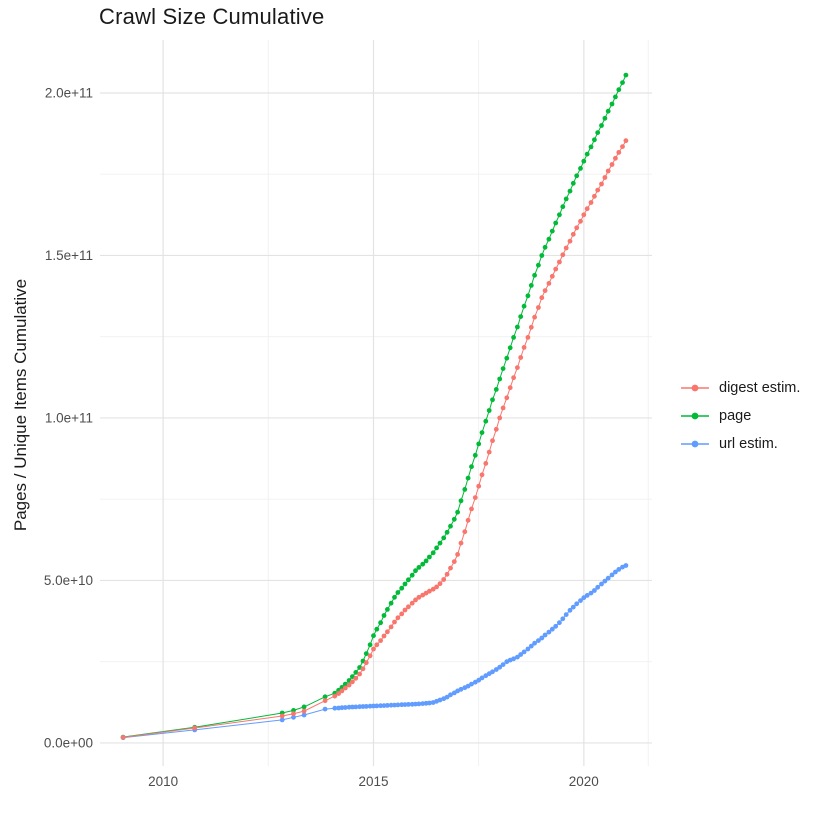 The height and width of the screenshot is (827, 826). I want to click on legend-item-digest-estim: digest estim., so click(740, 388).